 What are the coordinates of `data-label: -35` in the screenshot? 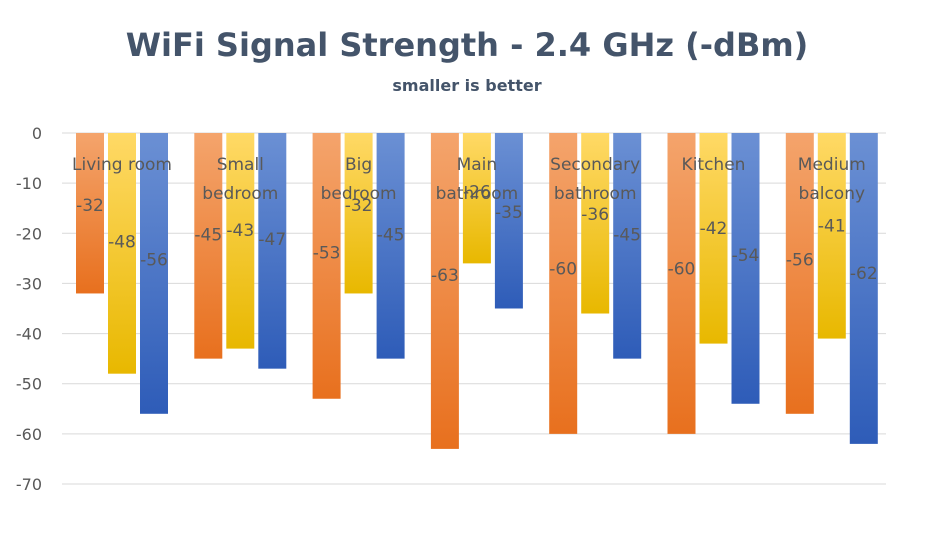 It's located at (509, 213).